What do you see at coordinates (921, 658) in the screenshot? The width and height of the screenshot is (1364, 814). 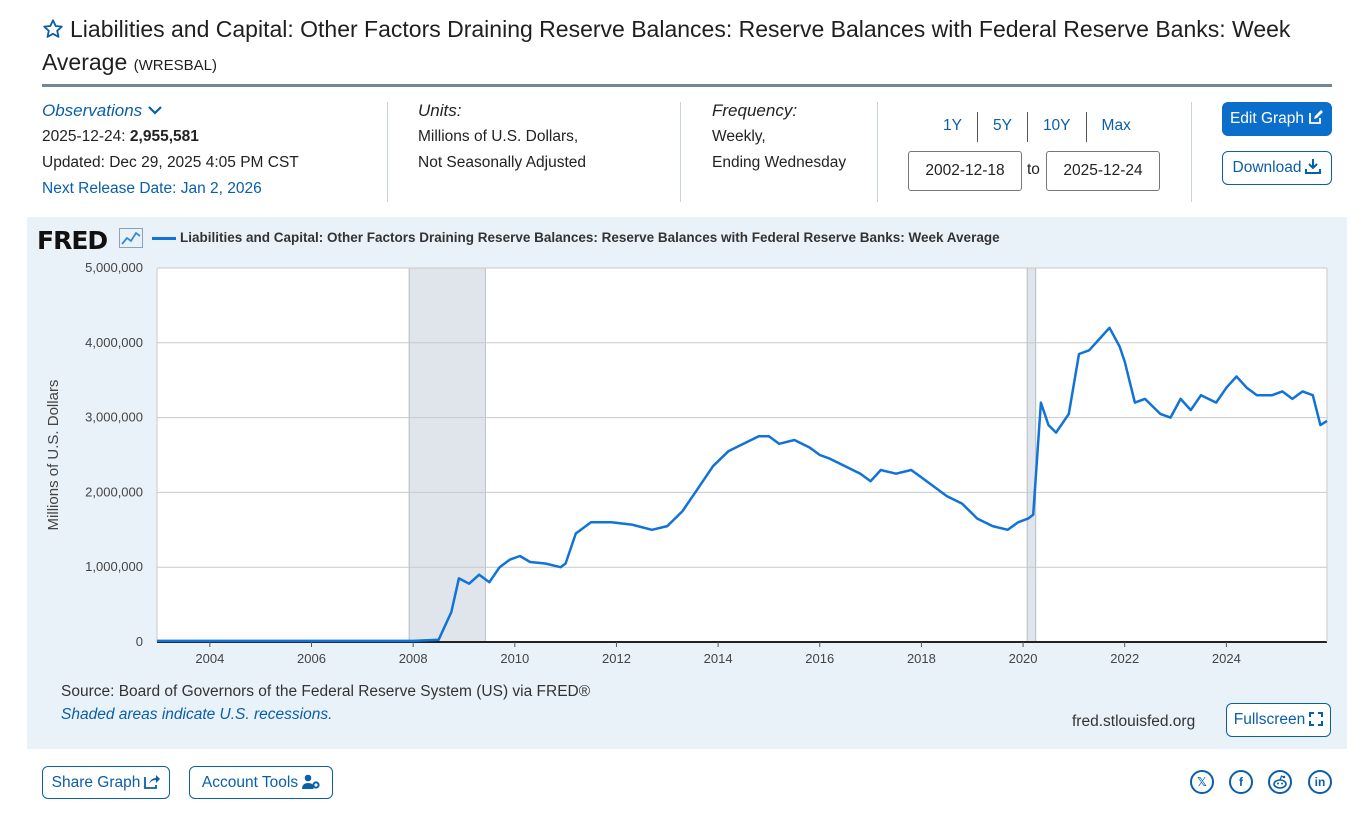 I see `x-tick-label: 2018` at bounding box center [921, 658].